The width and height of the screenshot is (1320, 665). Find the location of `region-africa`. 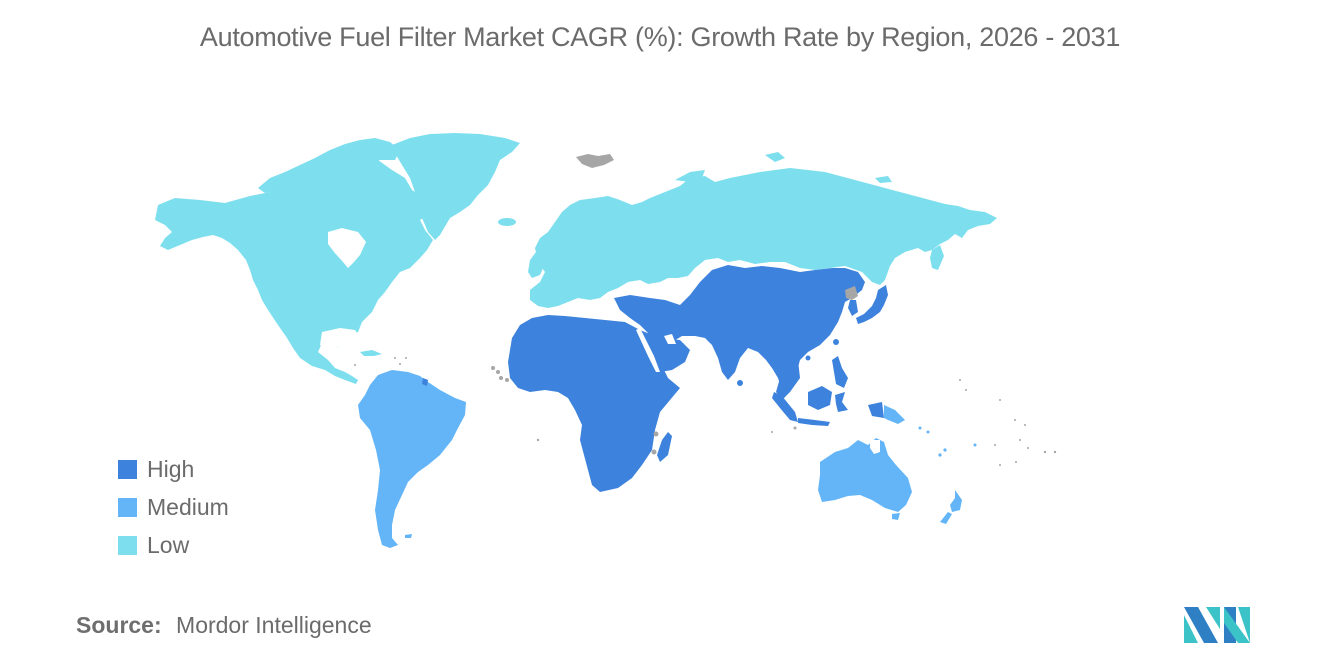

region-africa is located at coordinates (594, 403).